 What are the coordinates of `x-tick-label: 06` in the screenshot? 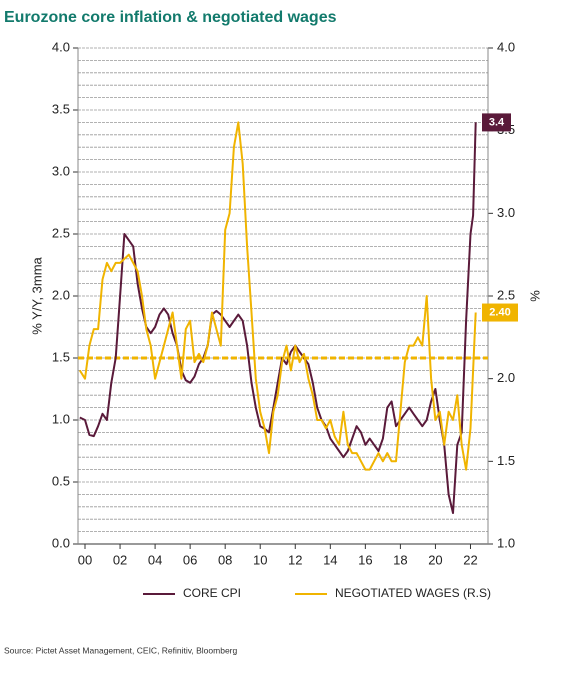 It's located at (190, 559).